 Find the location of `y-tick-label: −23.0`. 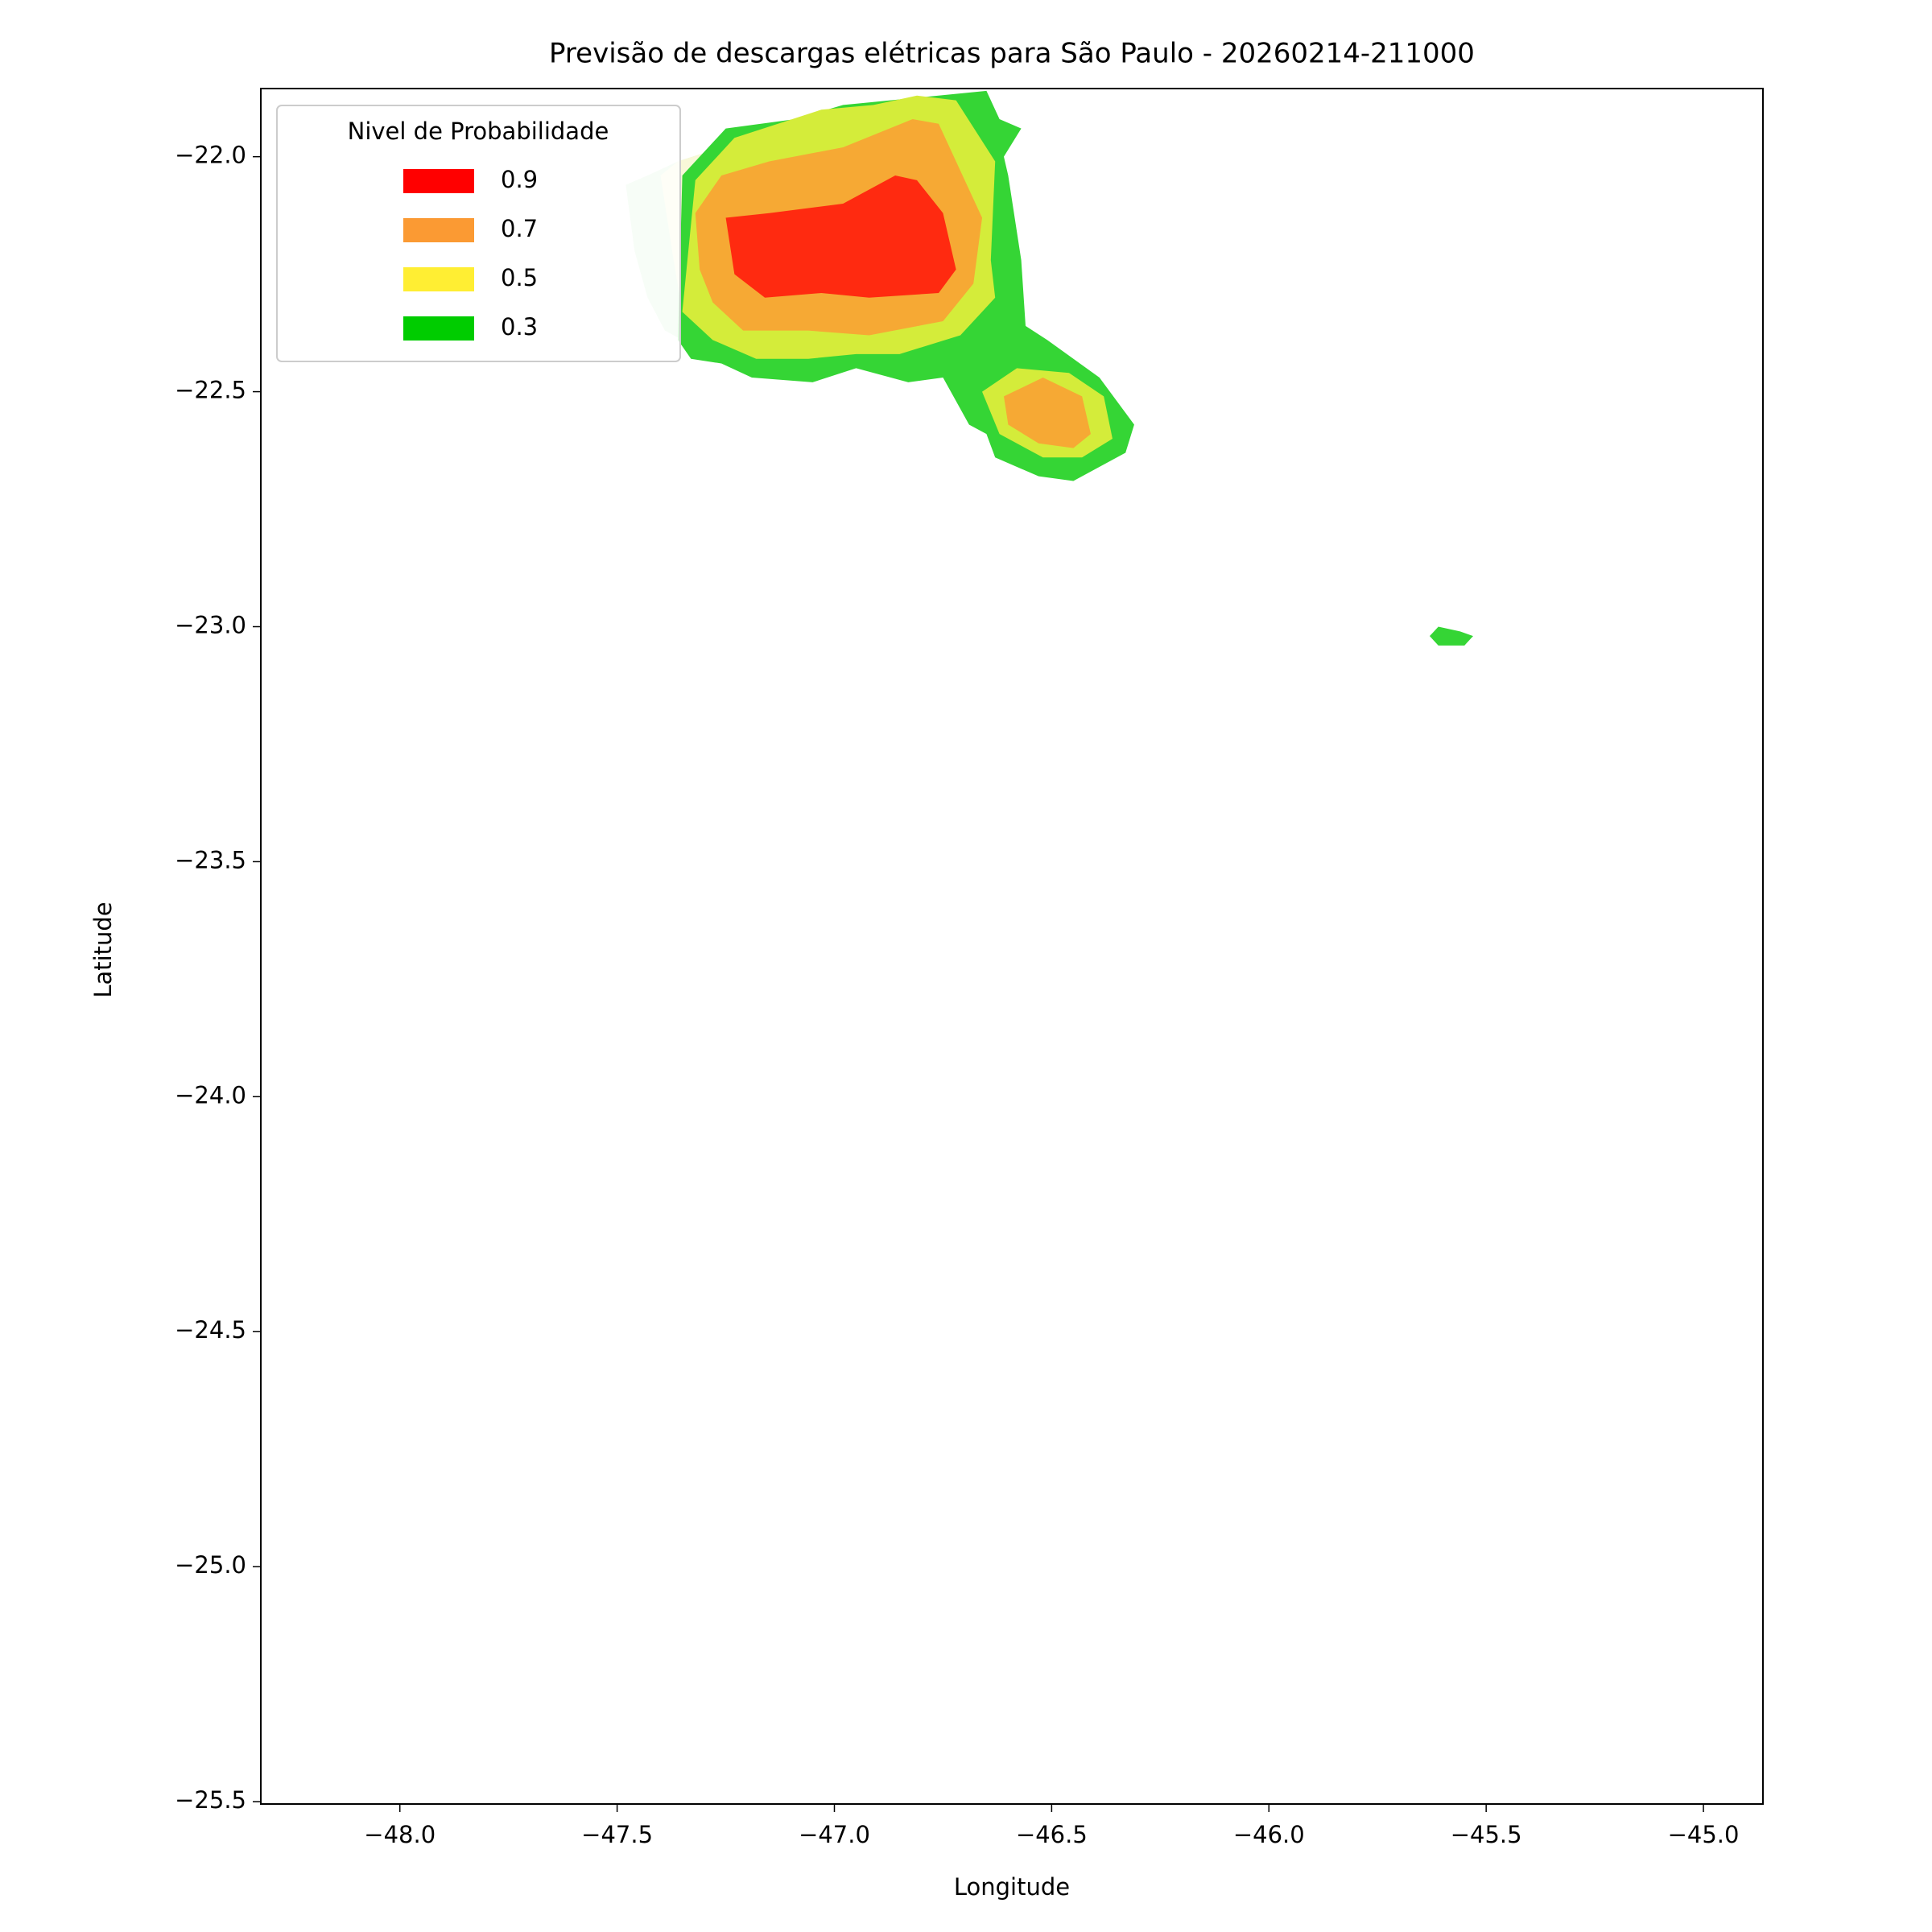

y-tick-label: −23.0 is located at coordinates (211, 624).